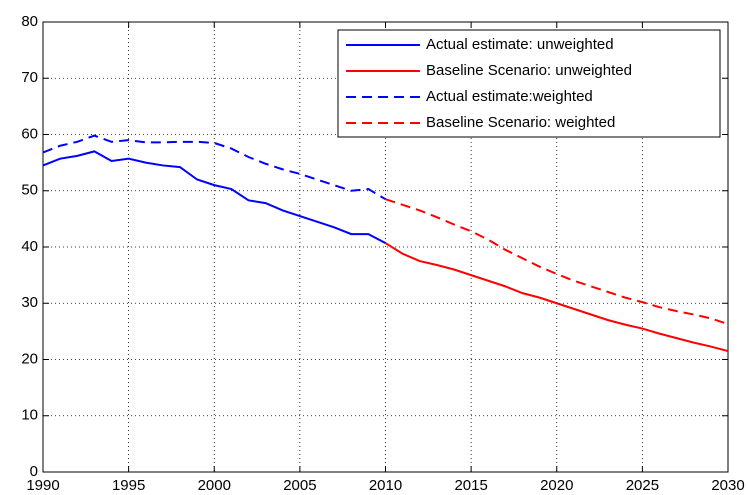 The height and width of the screenshot is (495, 748). I want to click on legend-label: Actual estimate:weighted, so click(509, 96).